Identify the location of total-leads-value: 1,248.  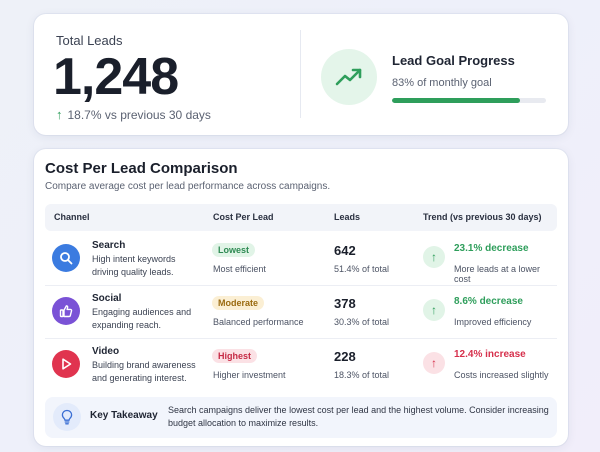
(116, 77).